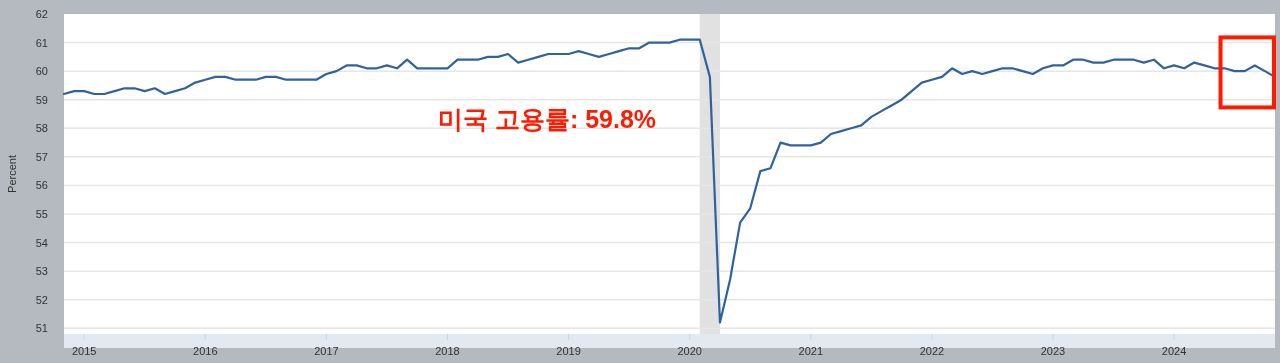  Describe the element at coordinates (12, 174) in the screenshot. I see `y-axis-title: Percent` at that location.